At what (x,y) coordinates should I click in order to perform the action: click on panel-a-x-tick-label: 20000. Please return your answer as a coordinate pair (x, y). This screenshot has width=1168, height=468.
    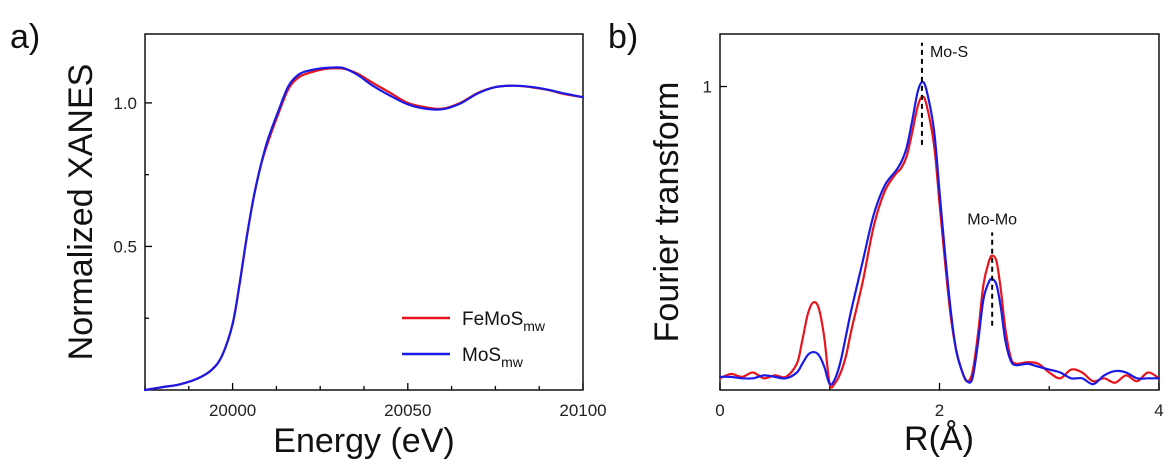
    Looking at the image, I should click on (232, 410).